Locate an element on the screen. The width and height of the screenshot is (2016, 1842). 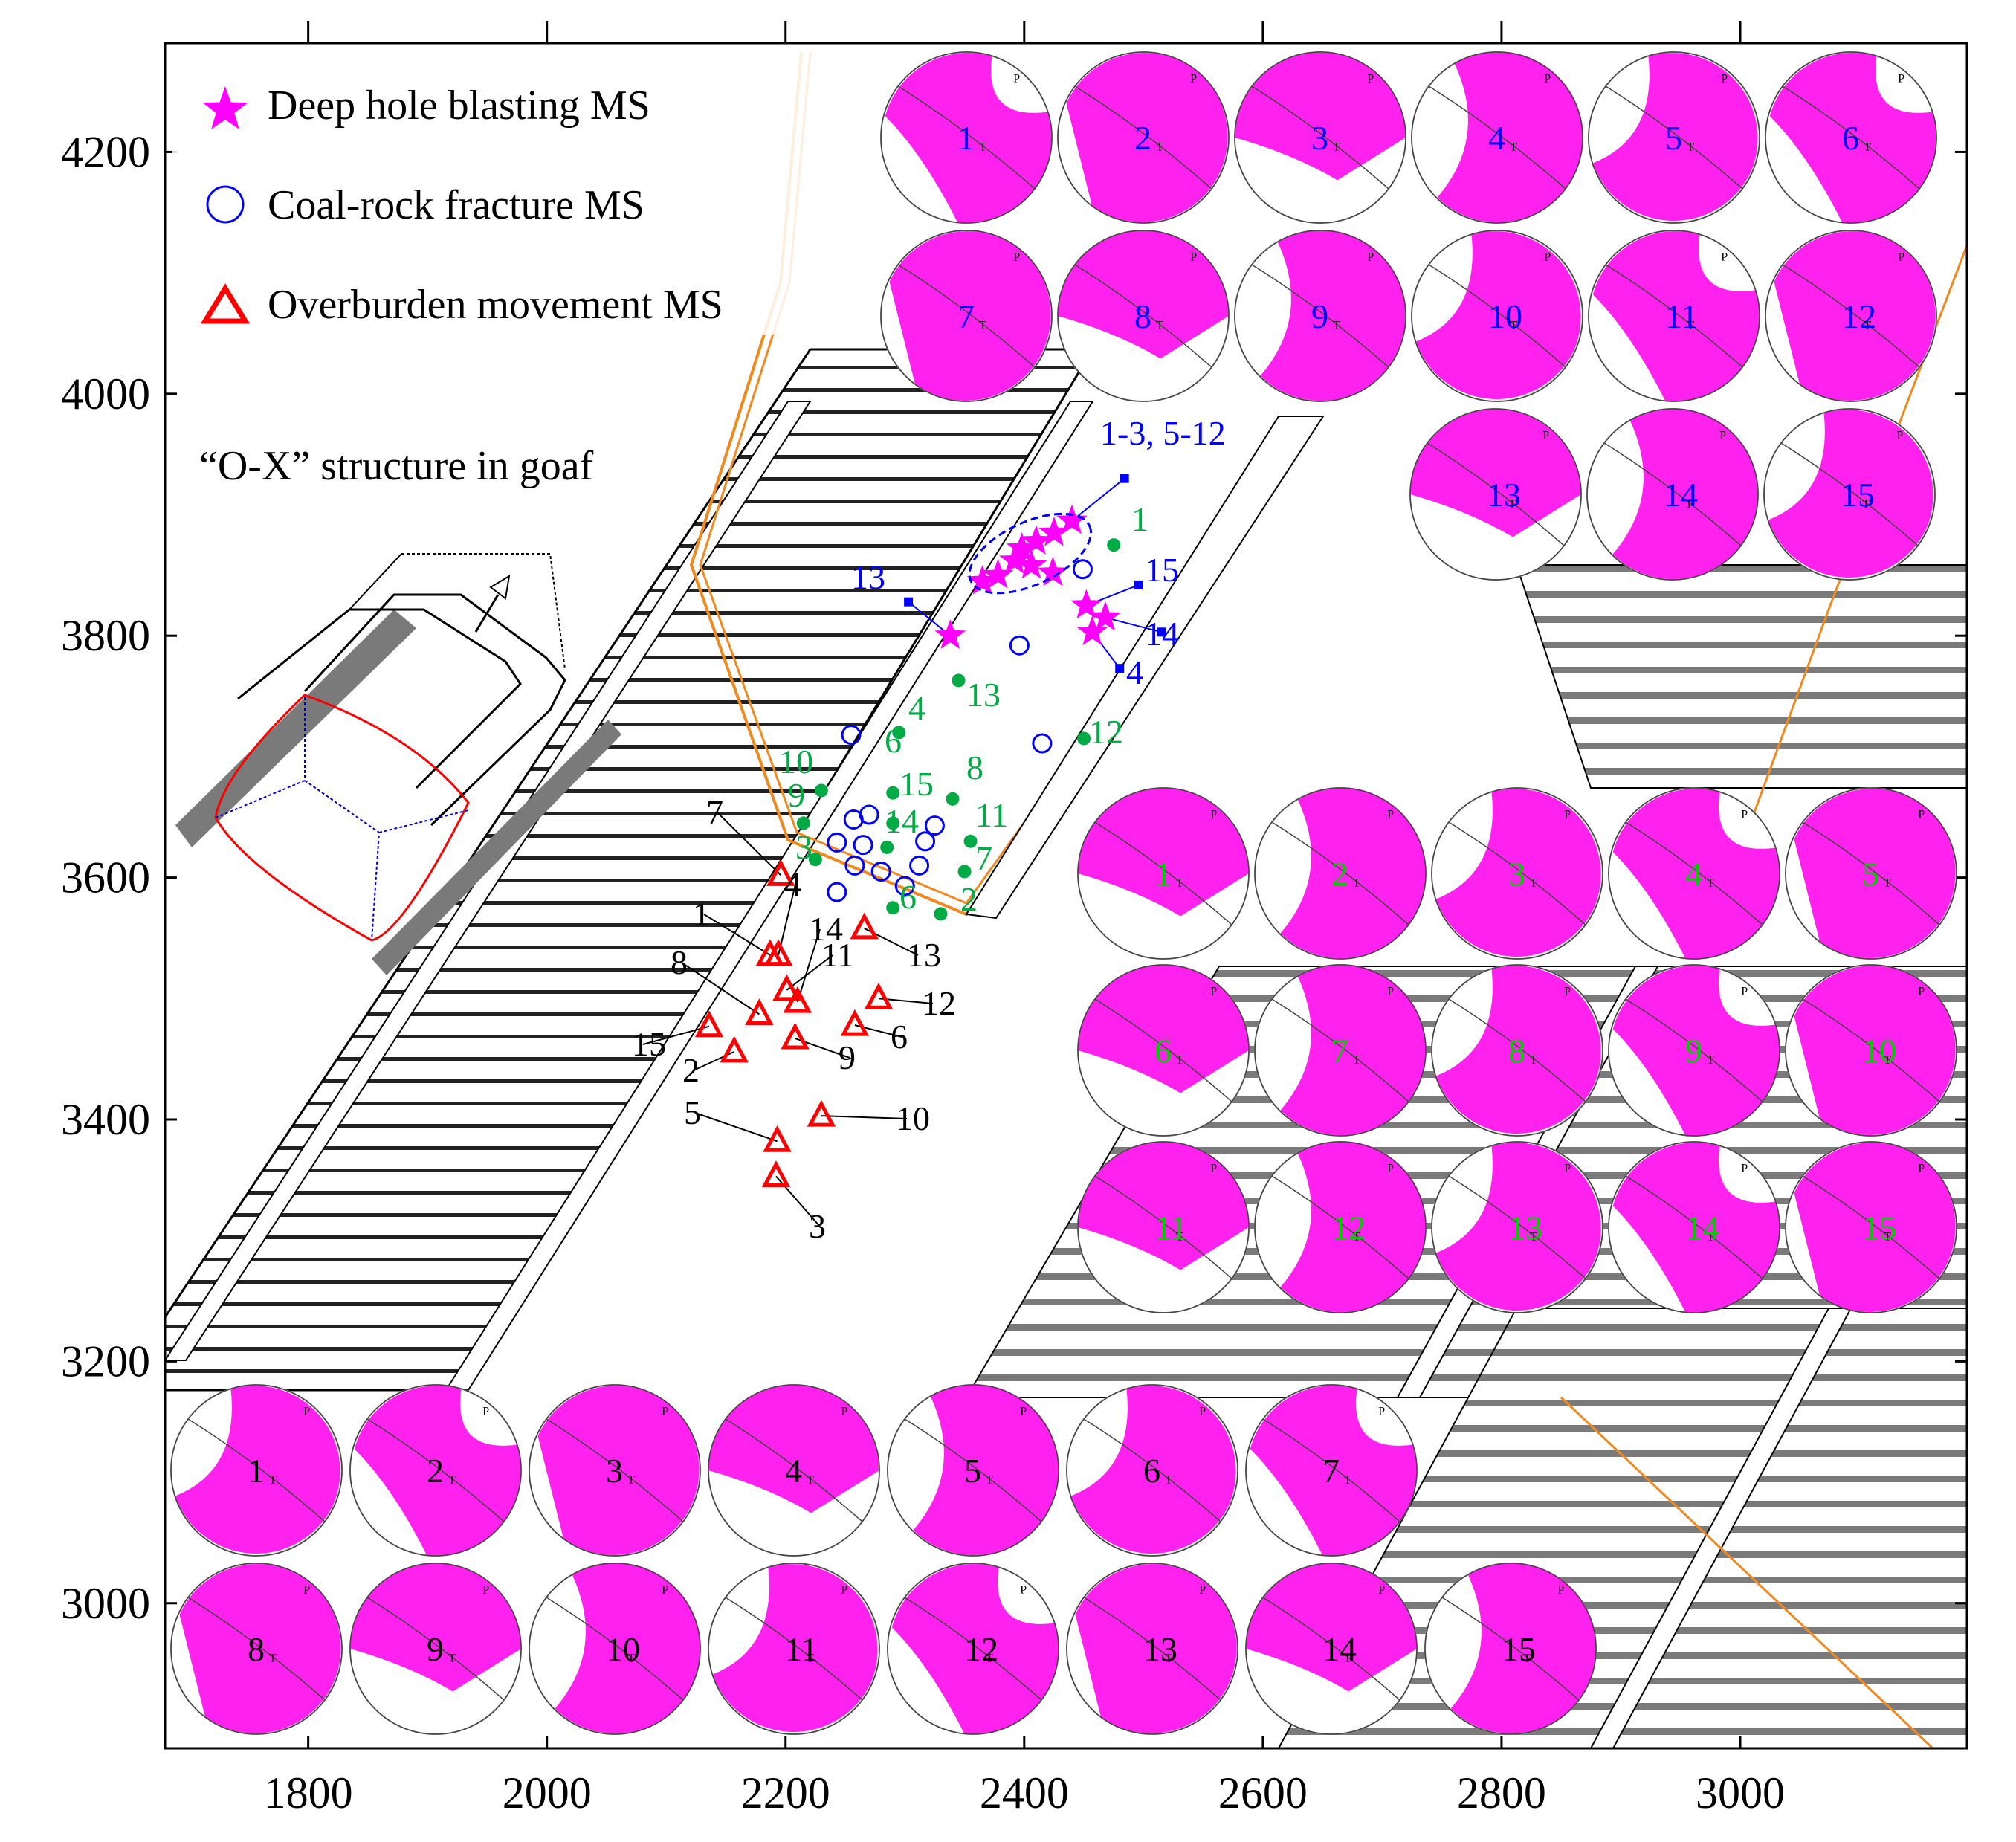
beachball-number-label: 2 is located at coordinates (436, 1471).